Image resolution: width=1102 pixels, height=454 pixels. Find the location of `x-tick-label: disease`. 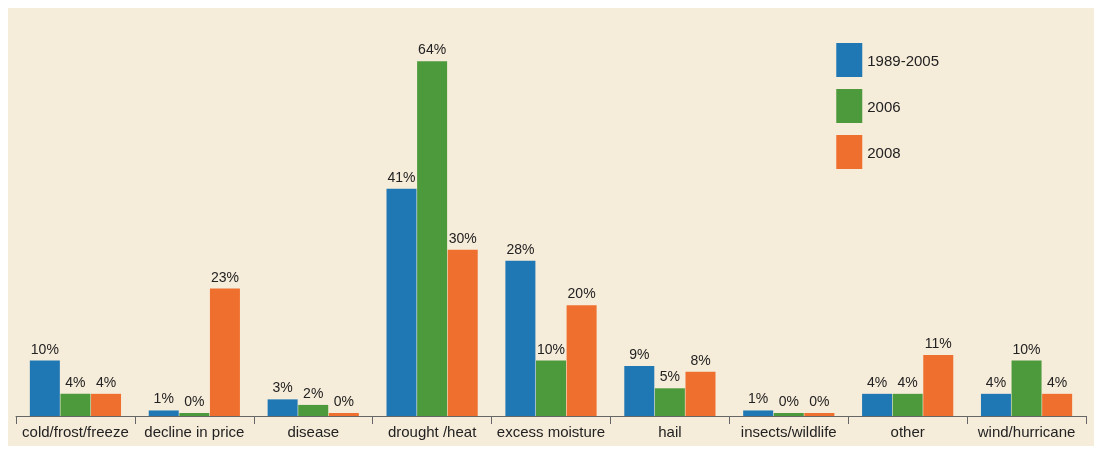

x-tick-label: disease is located at coordinates (313, 431).